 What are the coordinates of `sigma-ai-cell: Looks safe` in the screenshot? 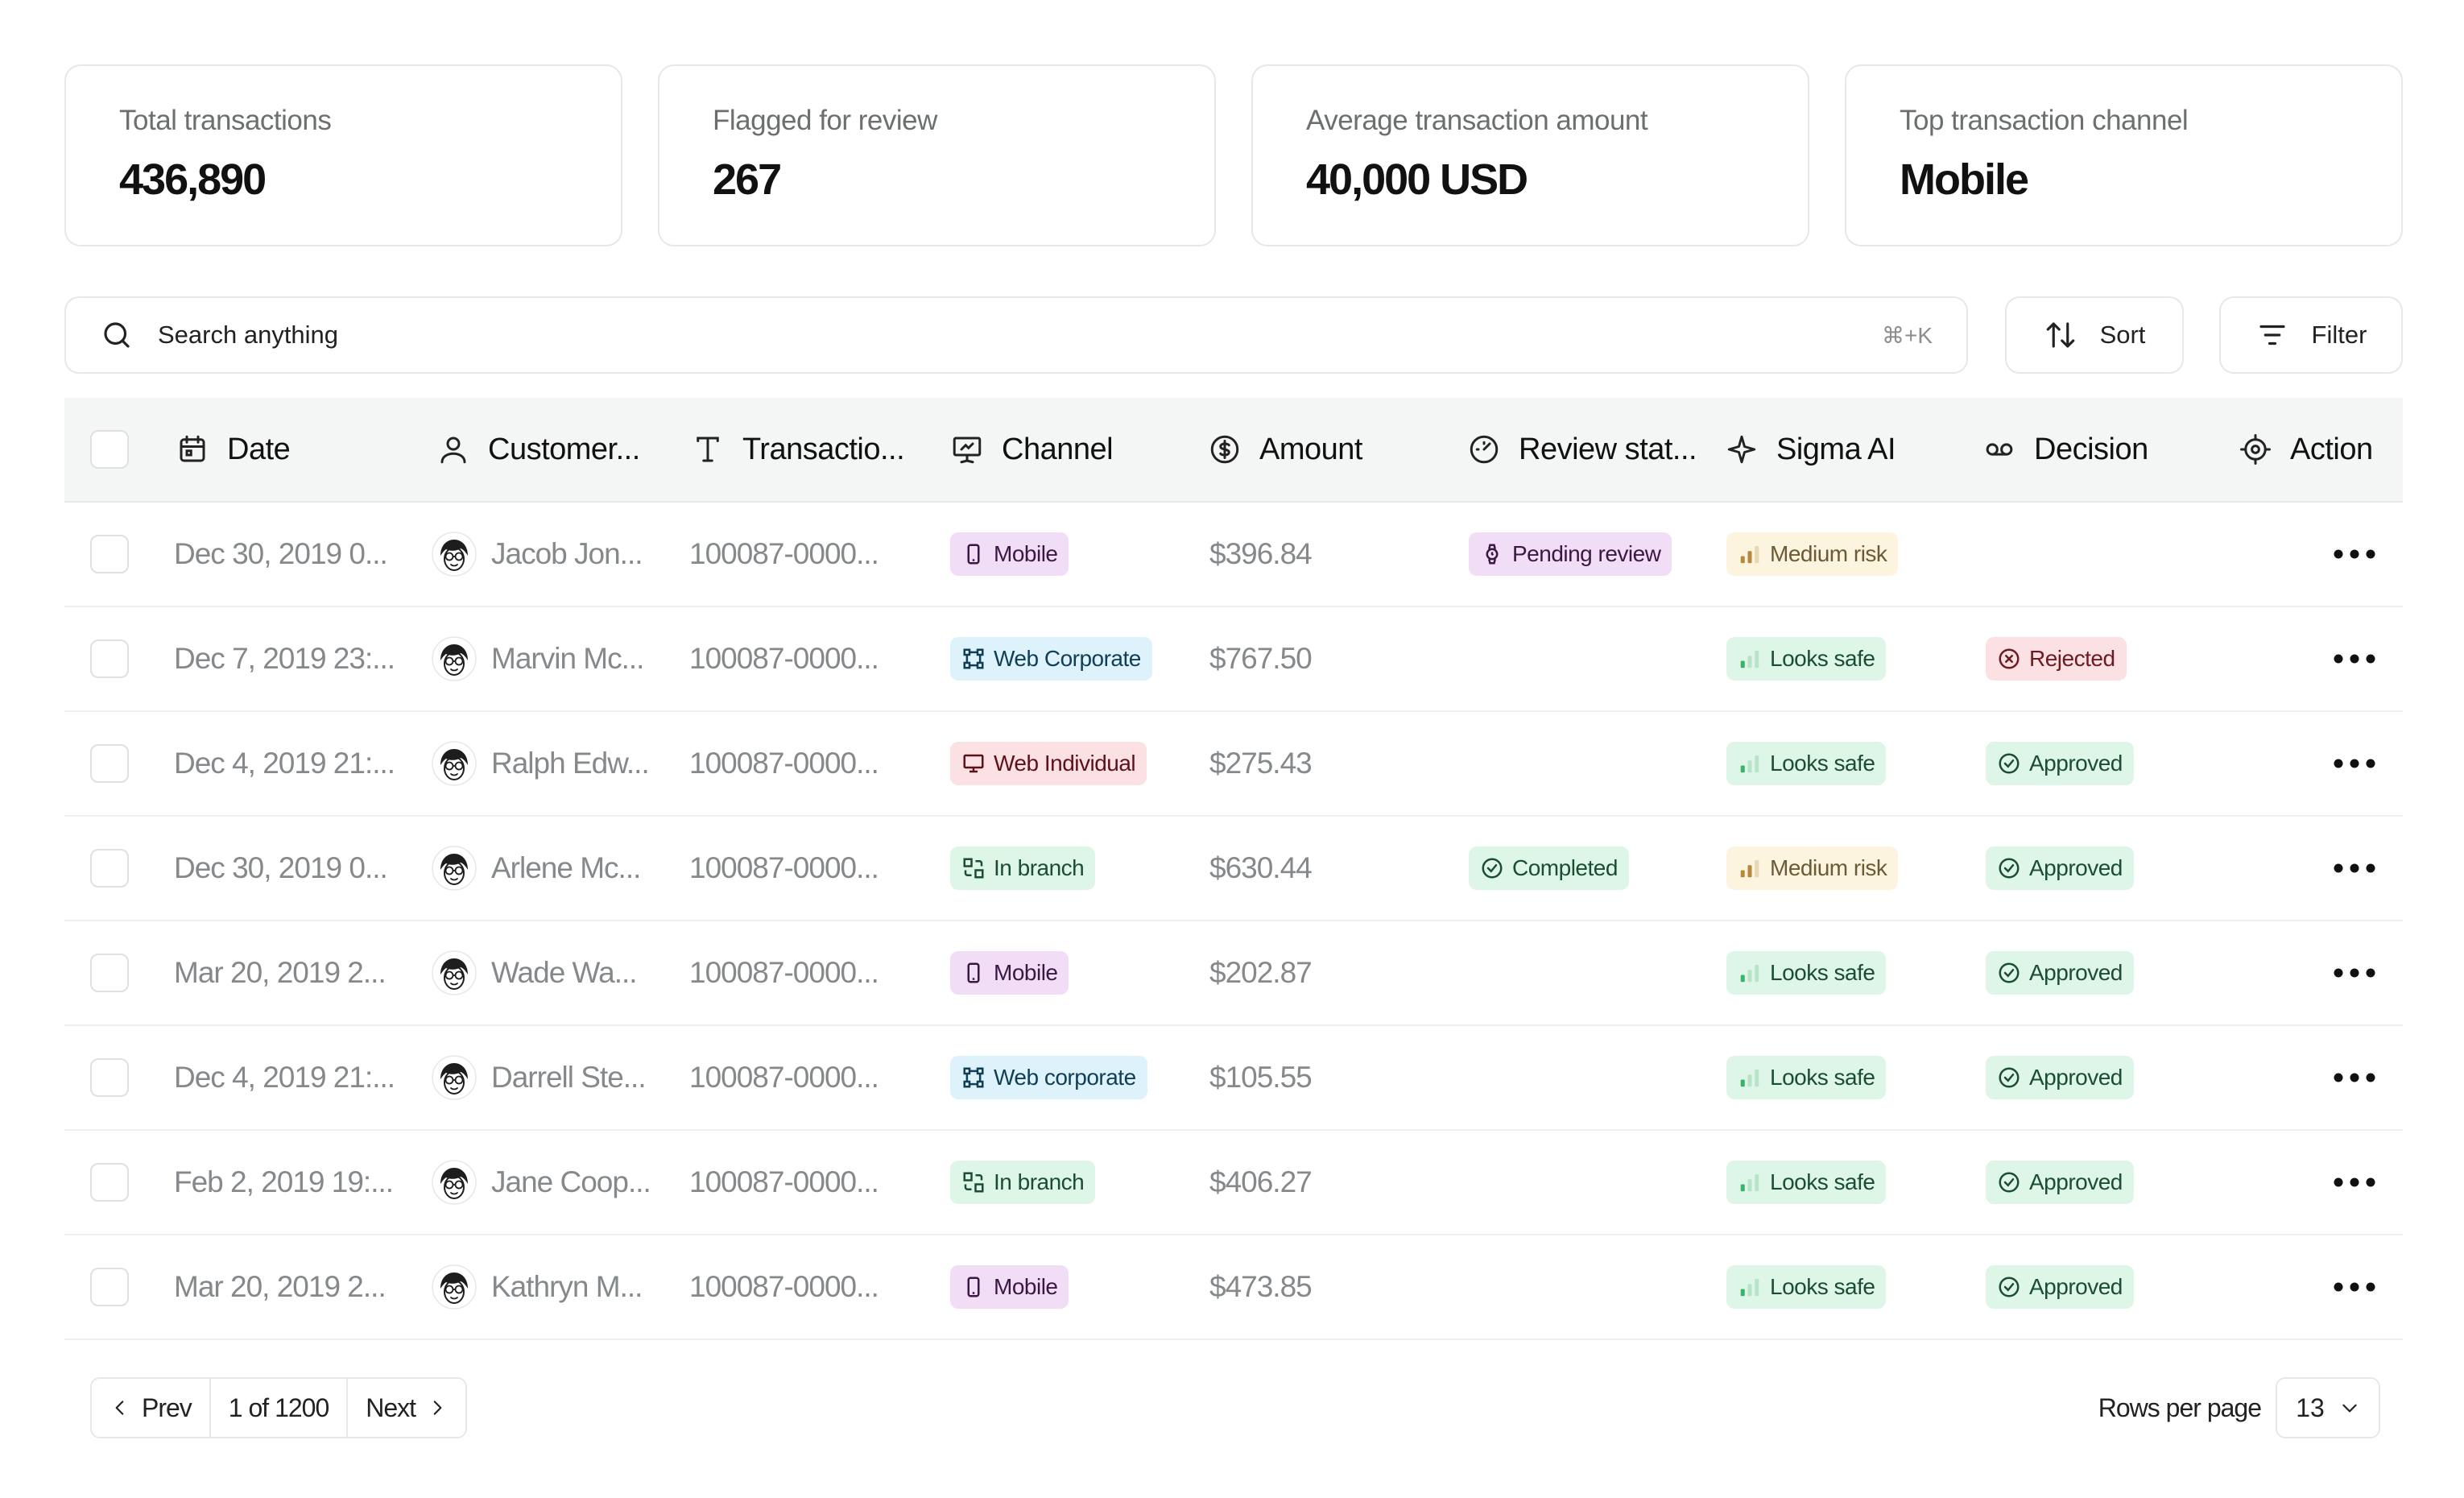 It's located at (1806, 764).